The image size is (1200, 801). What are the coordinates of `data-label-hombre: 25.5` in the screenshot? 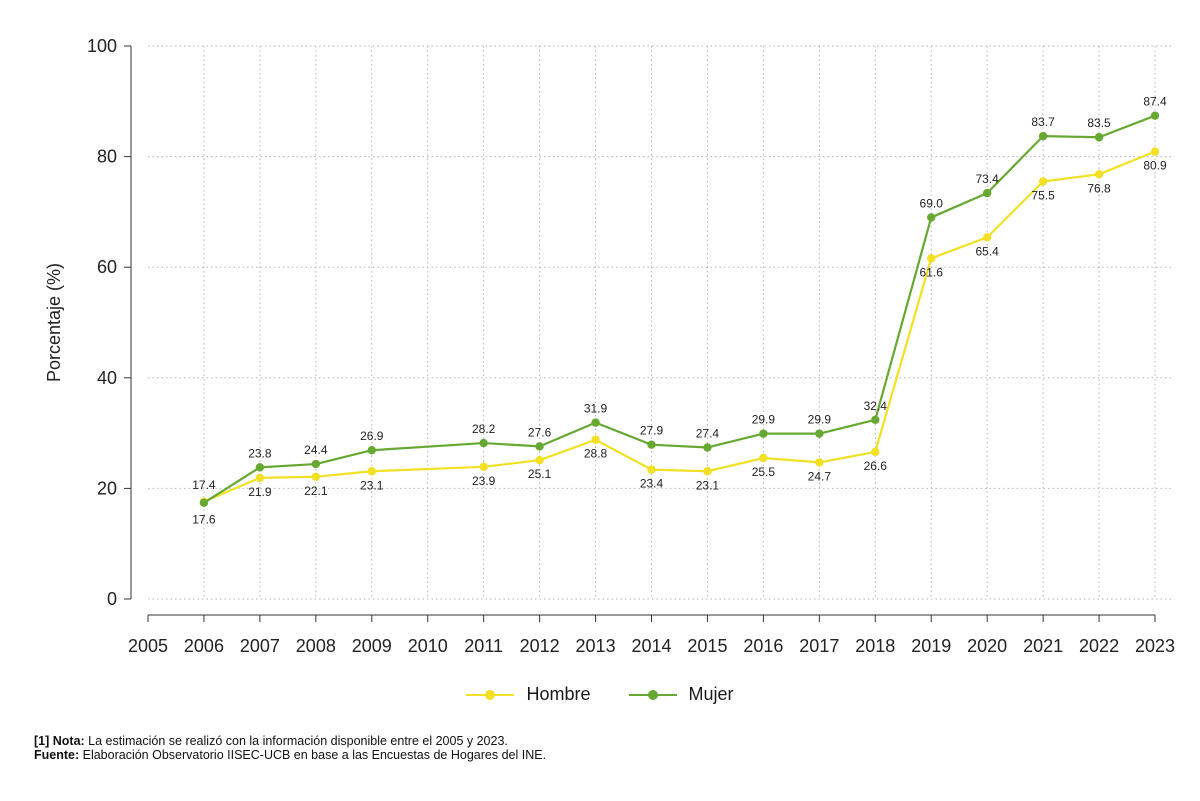 It's located at (764, 472).